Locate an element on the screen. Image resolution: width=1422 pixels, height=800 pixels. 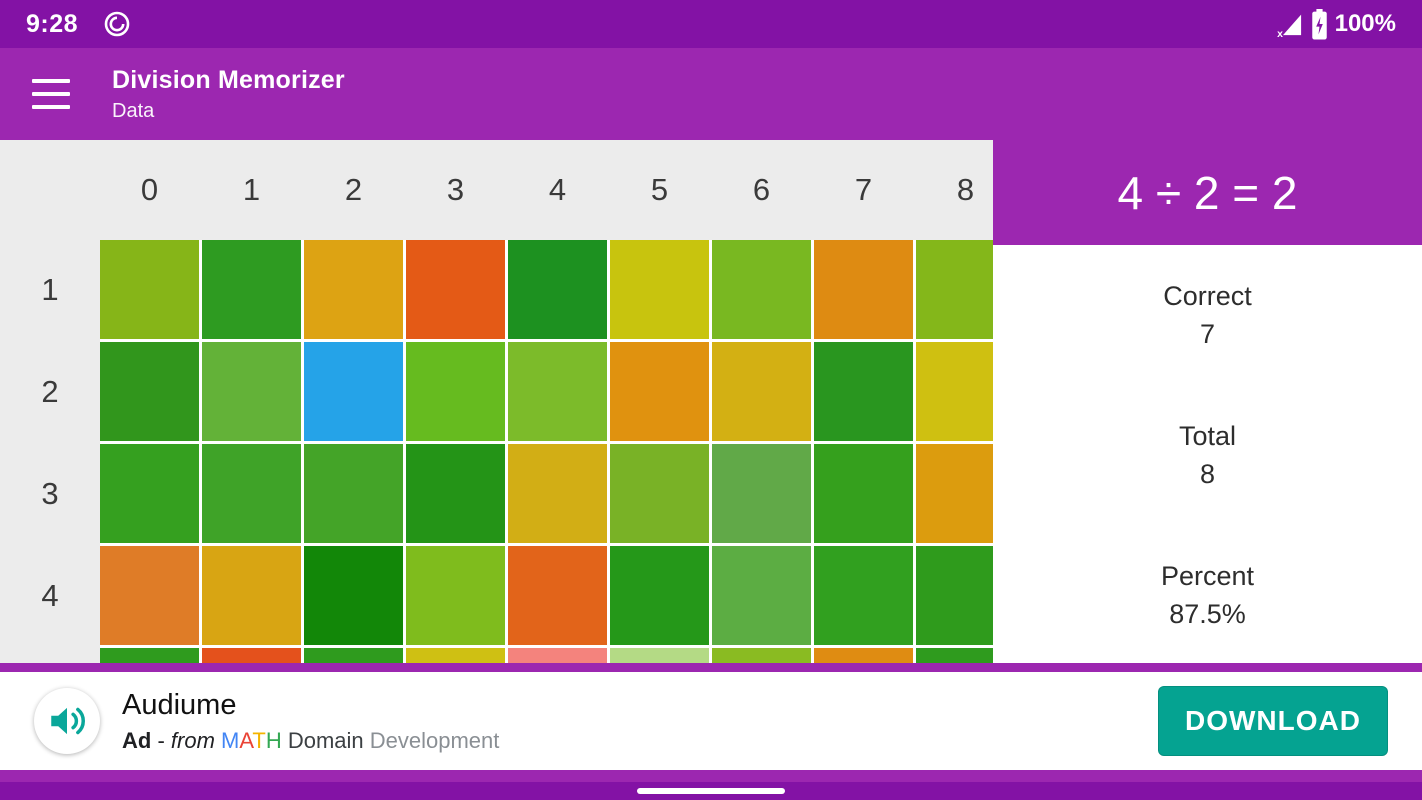
row-header-3: 3 is located at coordinates (50, 493).